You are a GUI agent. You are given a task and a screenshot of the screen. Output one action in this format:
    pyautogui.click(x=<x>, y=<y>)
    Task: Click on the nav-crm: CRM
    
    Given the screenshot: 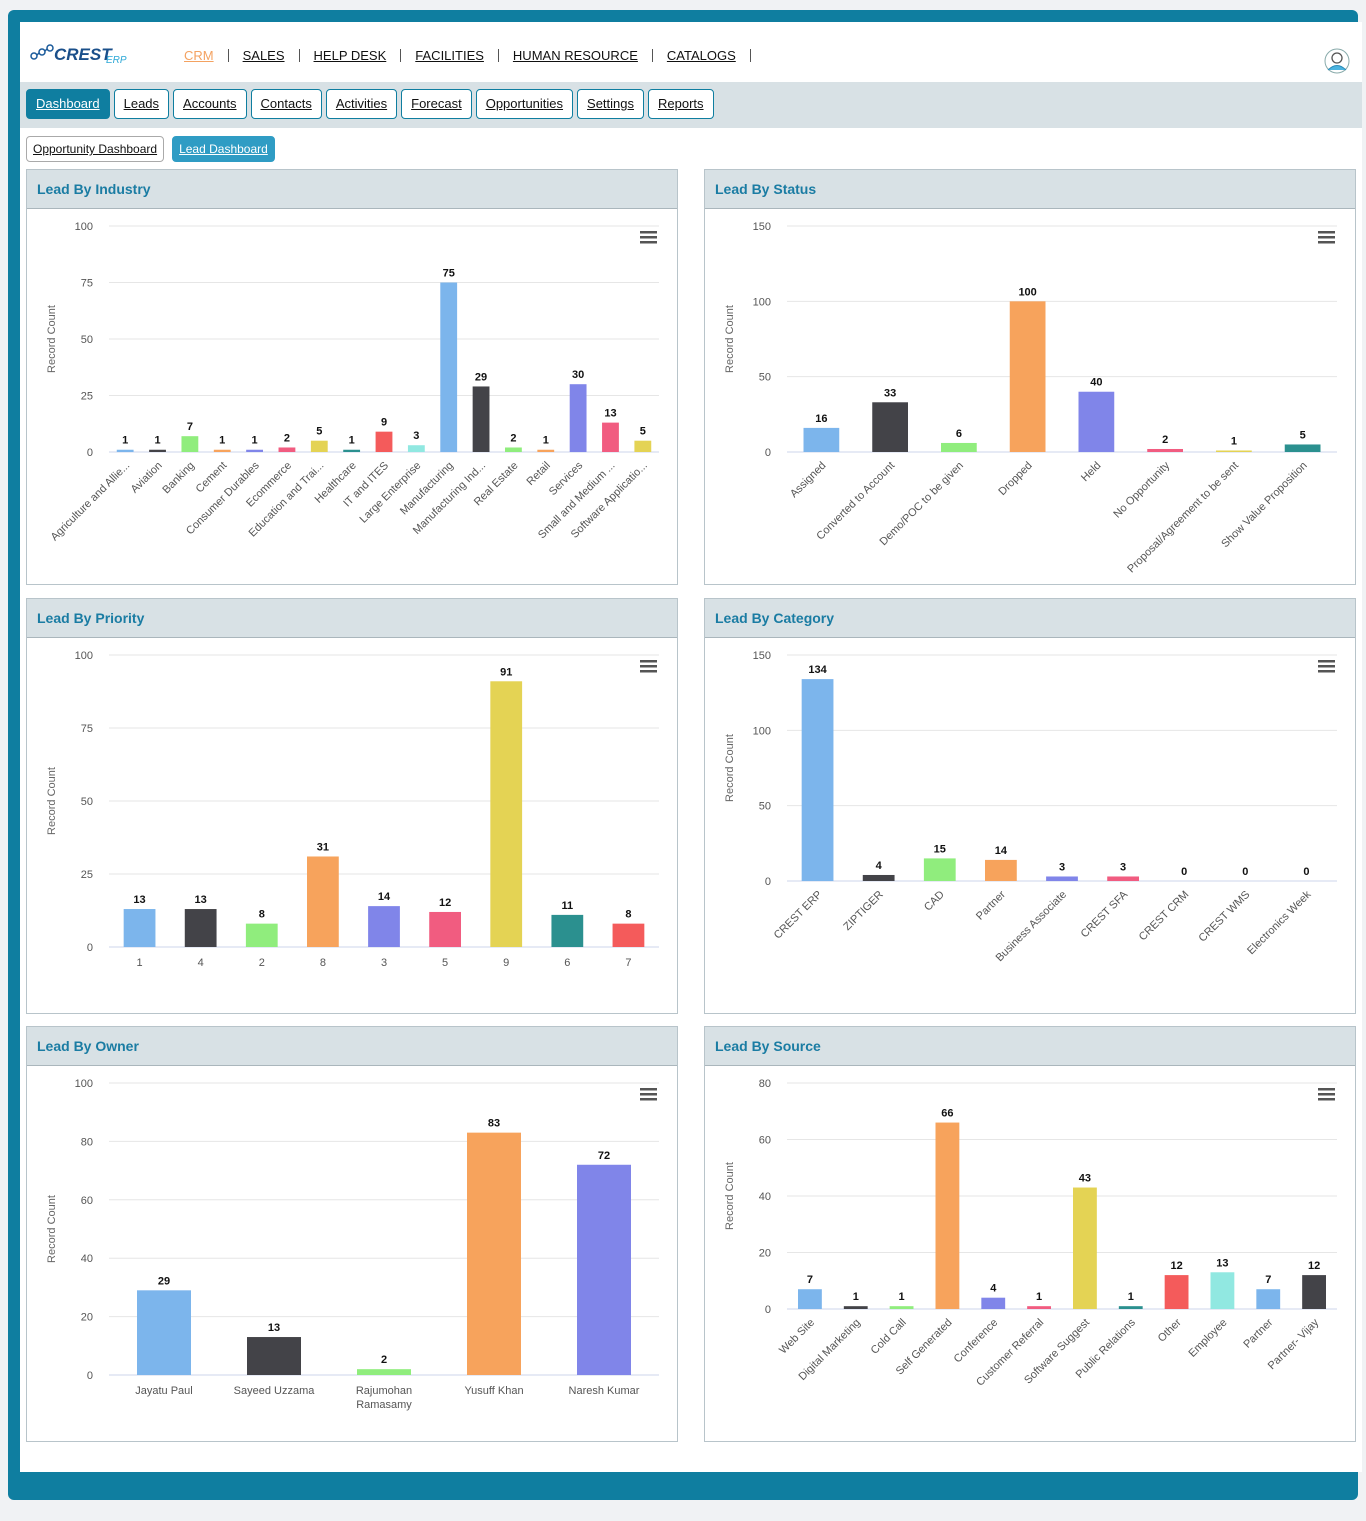 What is the action you would take?
    pyautogui.click(x=199, y=55)
    